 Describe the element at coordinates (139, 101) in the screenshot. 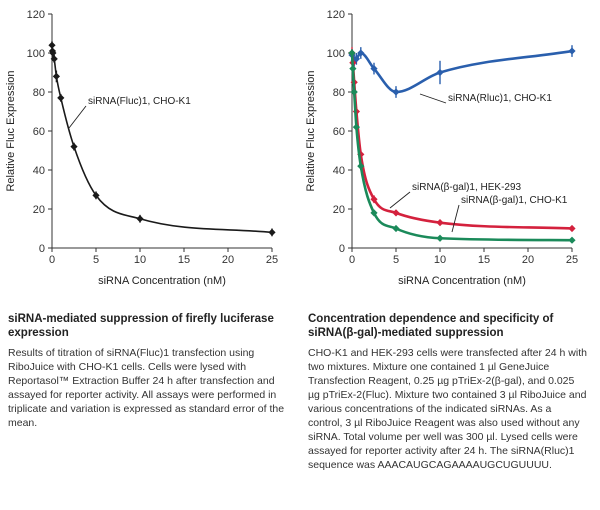

I see `annotation-label: siRNA(Fluc)1, CHO-K1` at that location.